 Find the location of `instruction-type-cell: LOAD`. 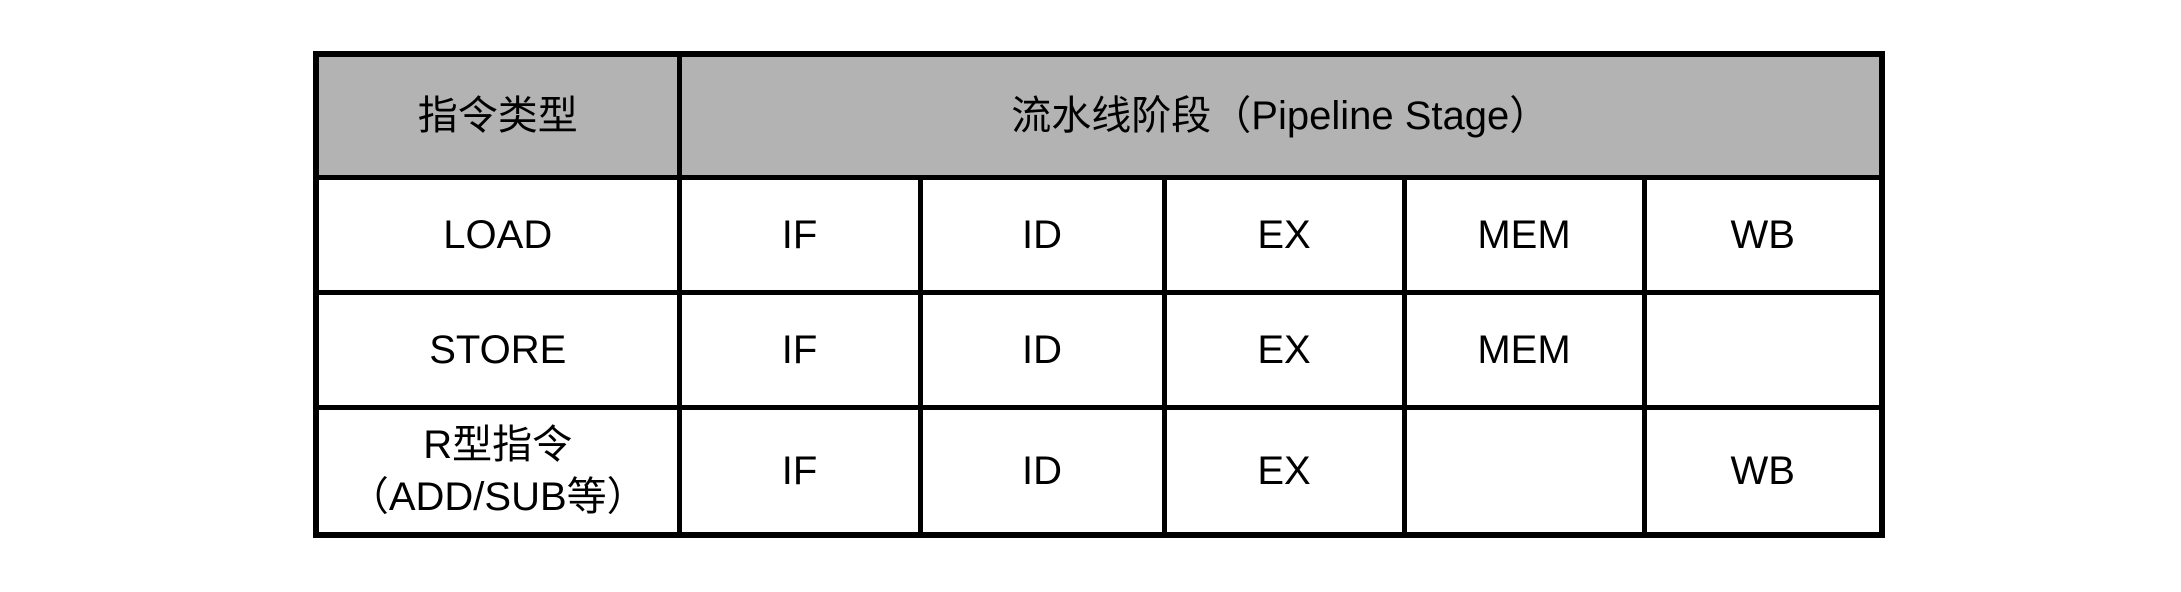

instruction-type-cell: LOAD is located at coordinates (497, 234).